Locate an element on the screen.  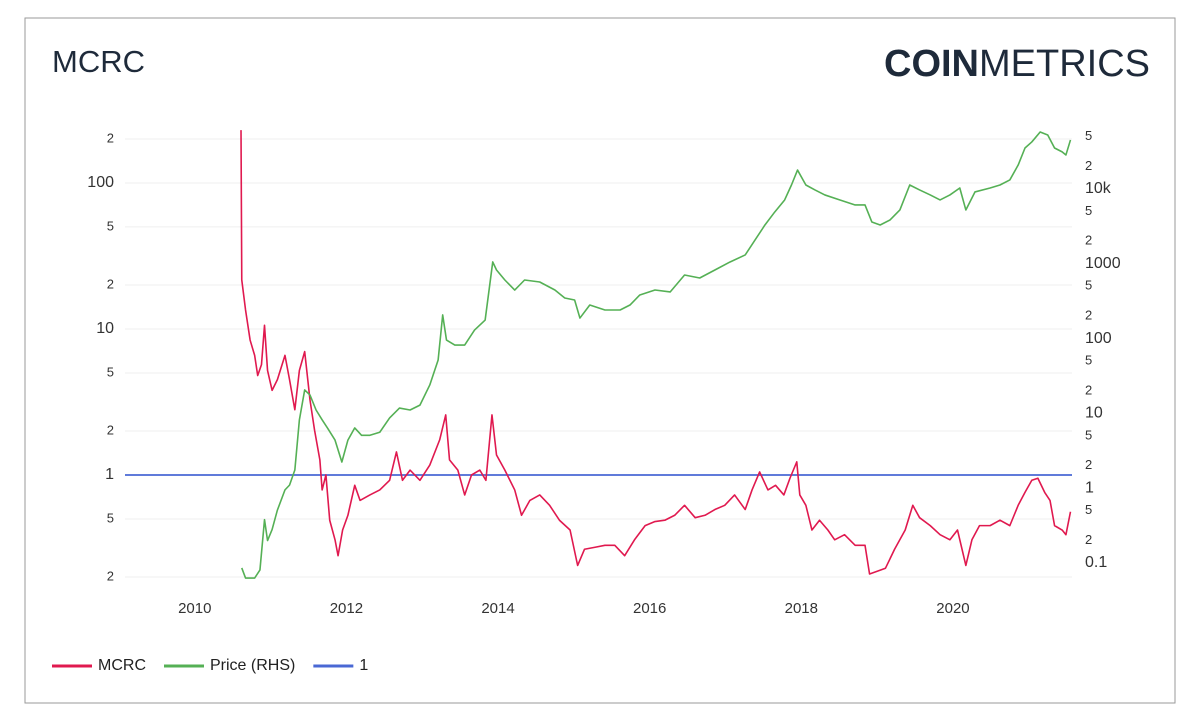
legend: MCRC Price (RHS) 1 is located at coordinates (210, 665).